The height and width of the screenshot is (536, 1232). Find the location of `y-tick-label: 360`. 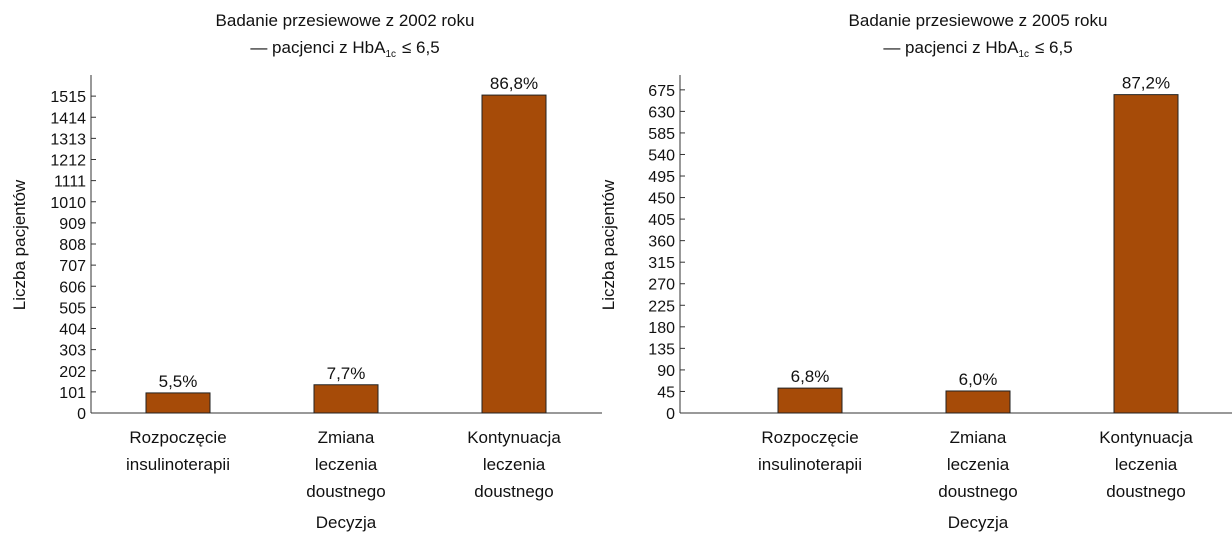

y-tick-label: 360 is located at coordinates (661, 242).